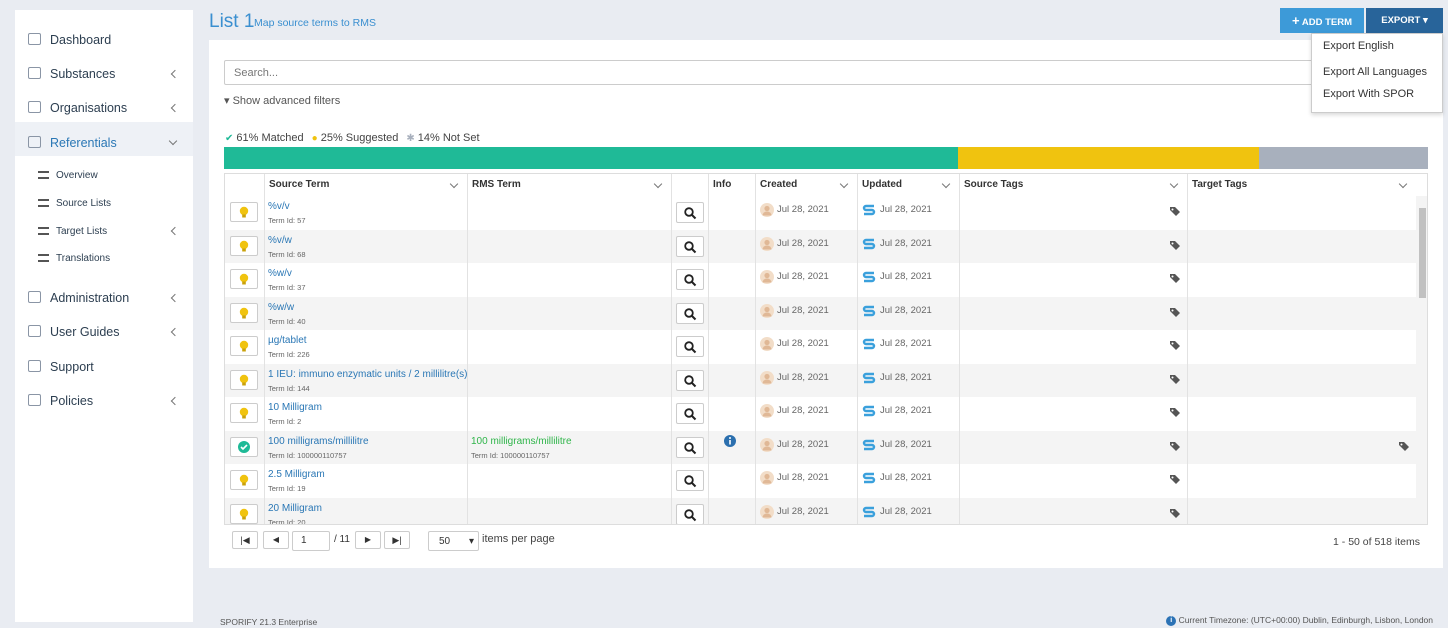 Image resolution: width=1448 pixels, height=628 pixels. What do you see at coordinates (453, 541) in the screenshot?
I see `per-page-select: 50 ▾` at bounding box center [453, 541].